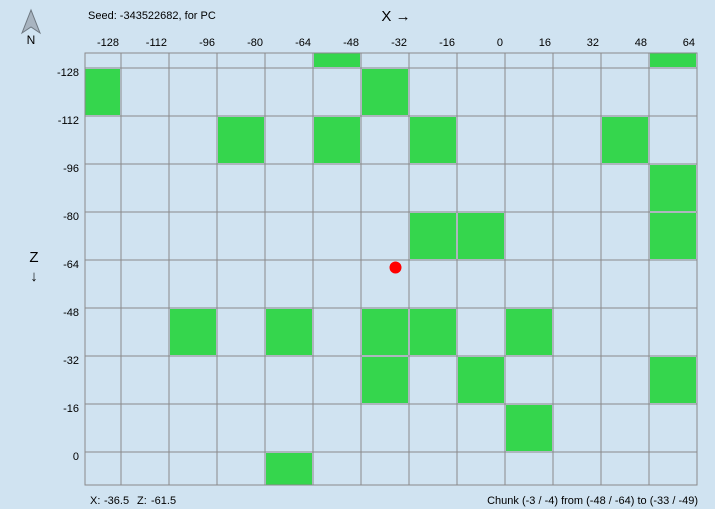  I want to click on footer-z: -61.5, so click(163, 501).